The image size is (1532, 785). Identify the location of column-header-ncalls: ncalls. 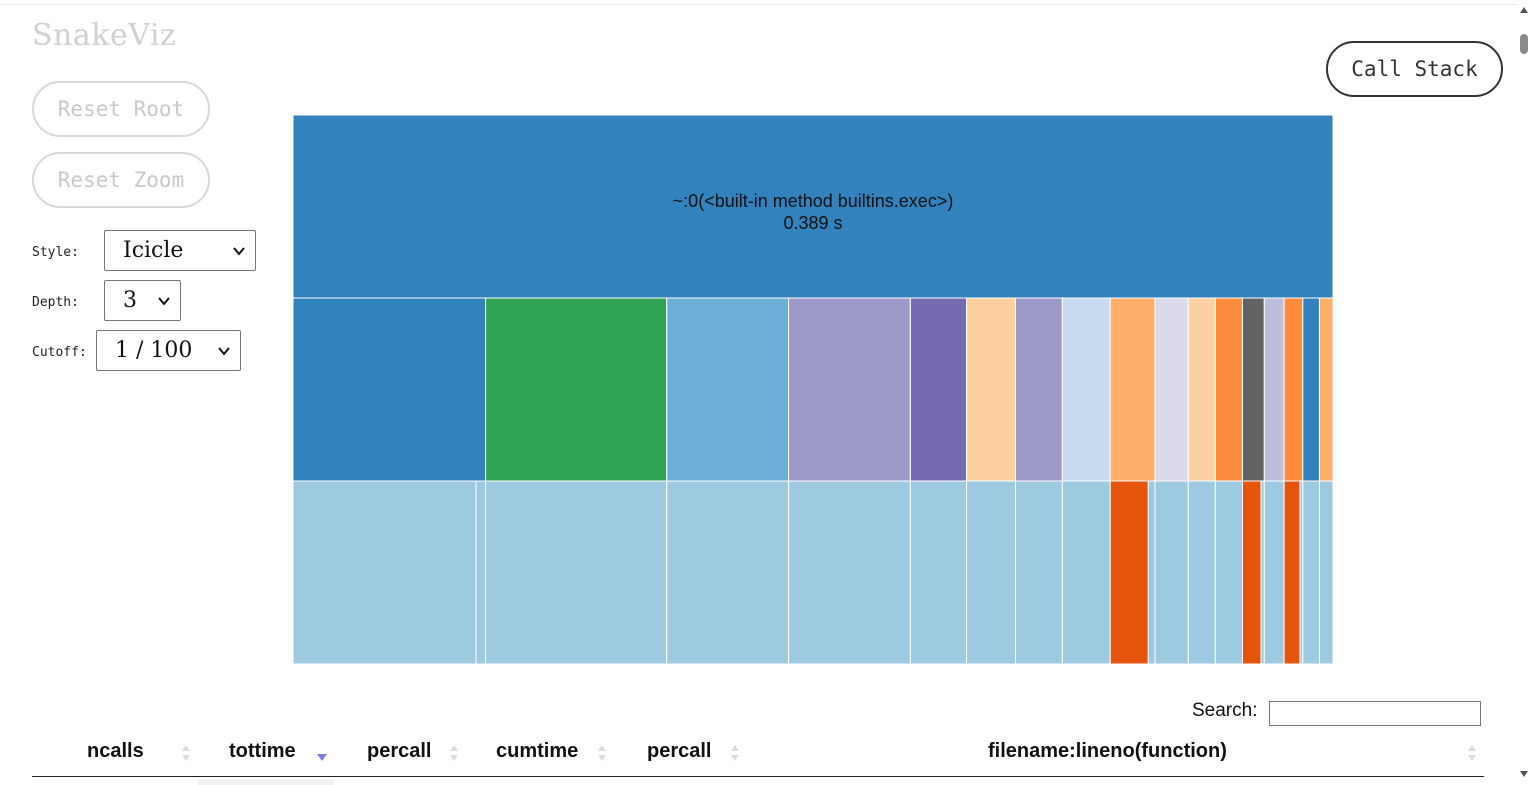
(115, 751).